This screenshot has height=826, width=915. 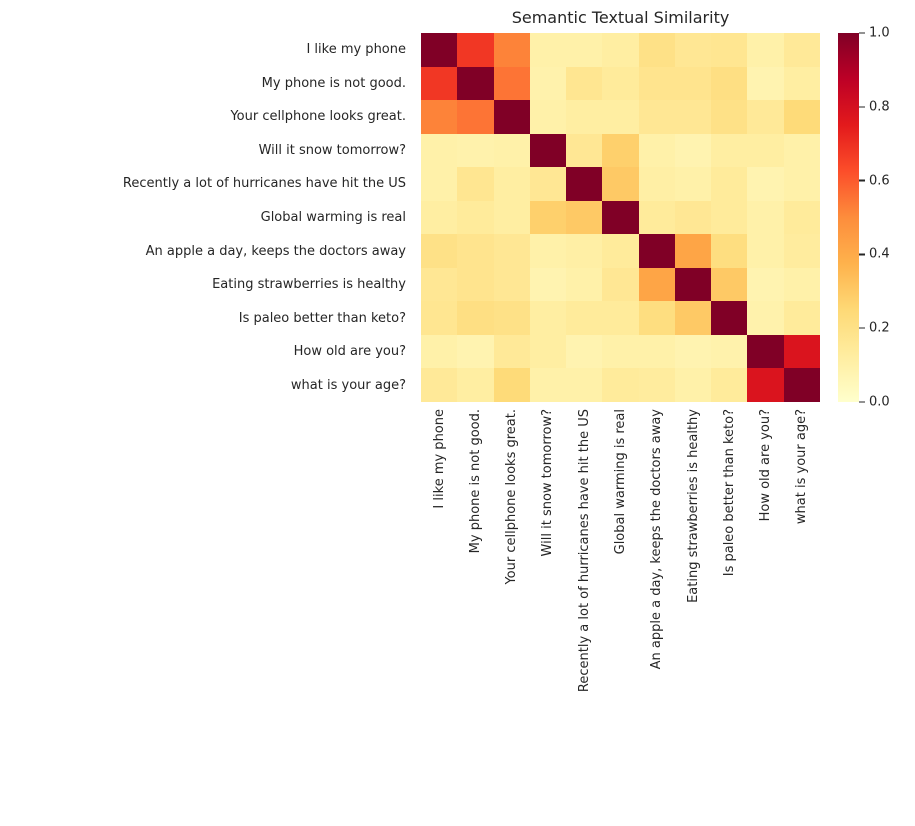 What do you see at coordinates (309, 285) in the screenshot?
I see `y-tick-label: Eating strawberries is healthy` at bounding box center [309, 285].